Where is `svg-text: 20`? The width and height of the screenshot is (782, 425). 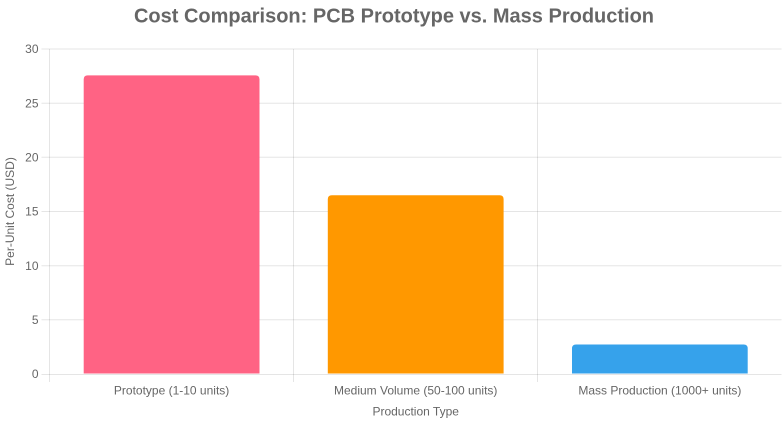 svg-text: 20 is located at coordinates (32, 158).